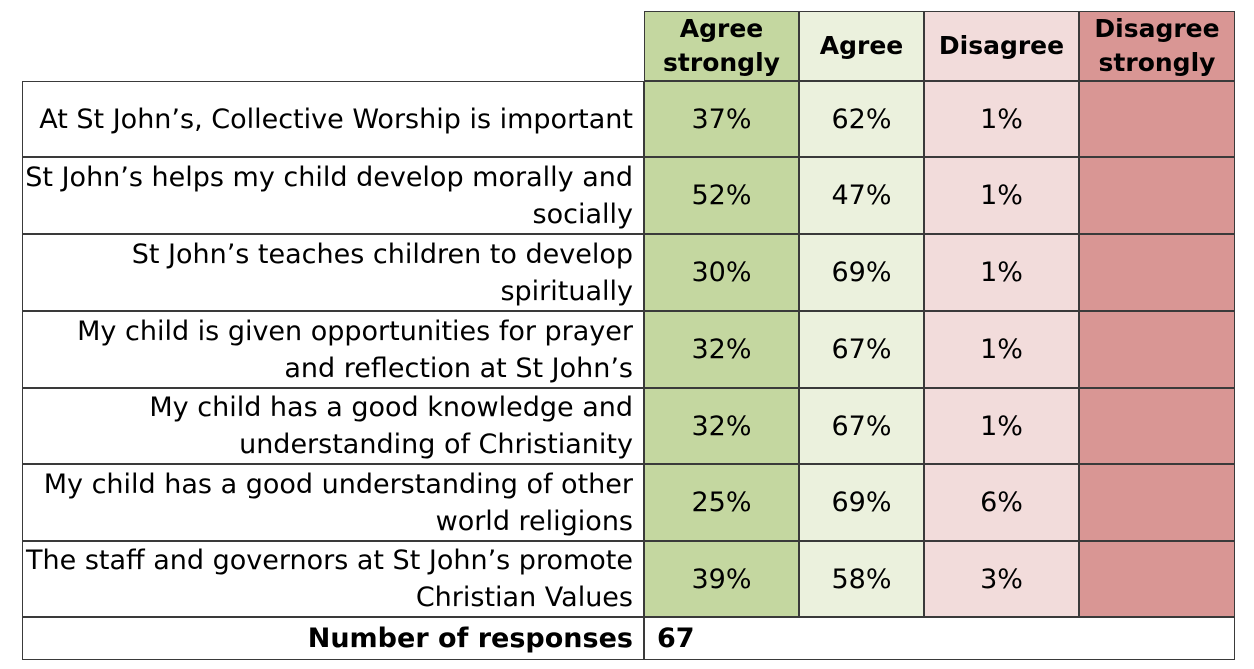  What do you see at coordinates (721, 195) in the screenshot?
I see `percentage-cell: 52%` at bounding box center [721, 195].